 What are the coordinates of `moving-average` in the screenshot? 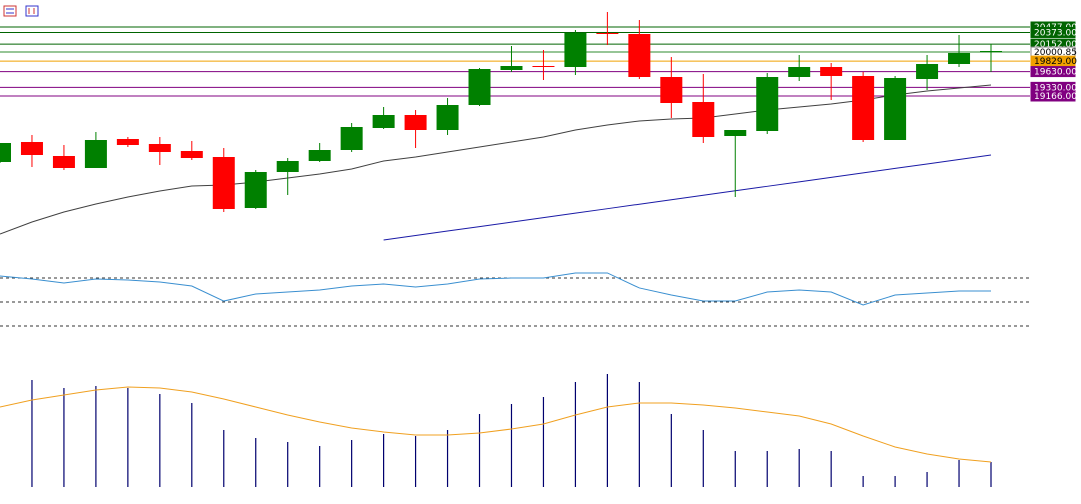 It's located at (687, 197).